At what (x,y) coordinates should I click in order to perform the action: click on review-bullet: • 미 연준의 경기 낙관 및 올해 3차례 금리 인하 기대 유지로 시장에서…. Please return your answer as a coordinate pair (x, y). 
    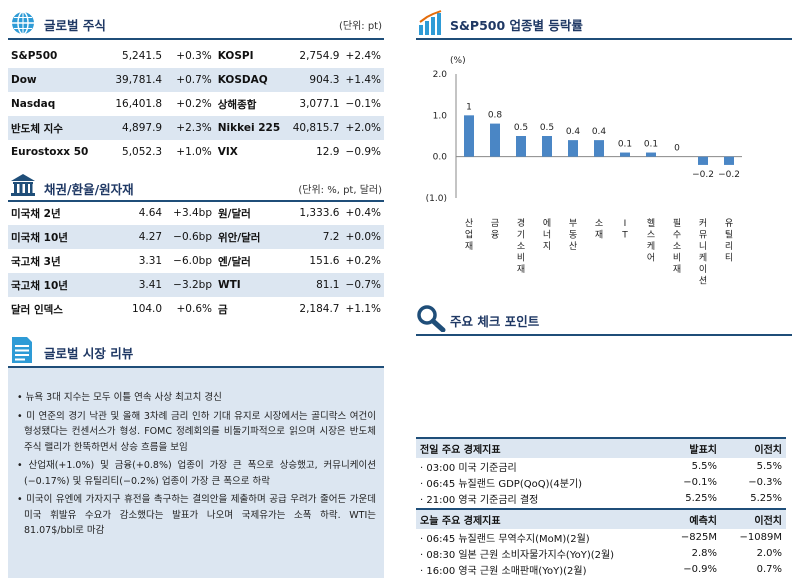
    Looking at the image, I should click on (196, 431).